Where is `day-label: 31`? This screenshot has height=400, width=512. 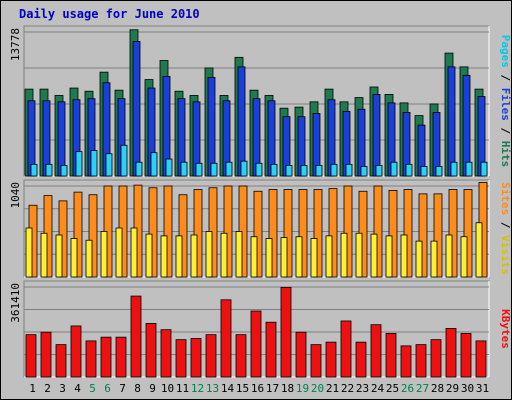
day-label: 31 is located at coordinates (482, 388).